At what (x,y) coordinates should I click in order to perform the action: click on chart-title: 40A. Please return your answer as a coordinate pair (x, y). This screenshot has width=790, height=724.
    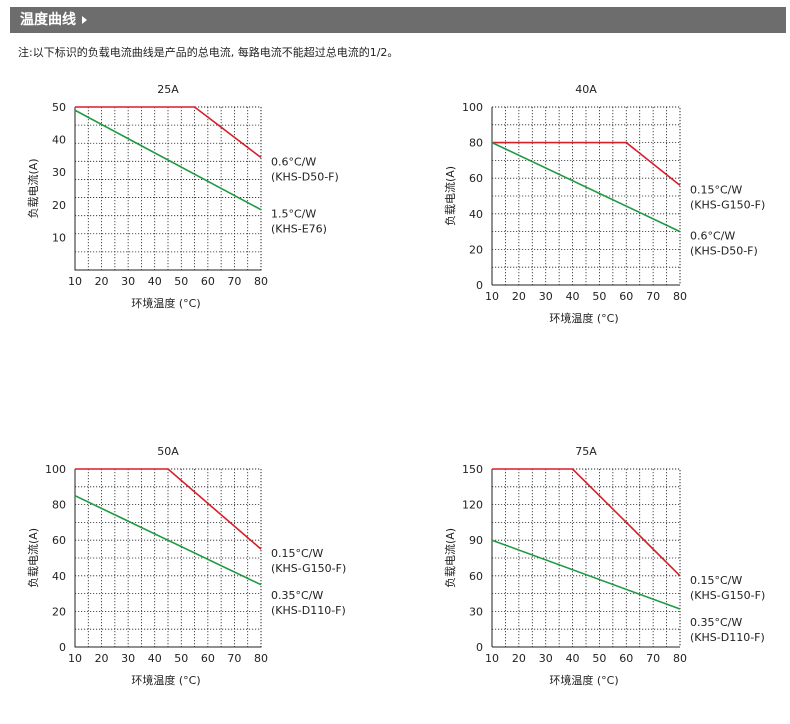
    Looking at the image, I should click on (586, 89).